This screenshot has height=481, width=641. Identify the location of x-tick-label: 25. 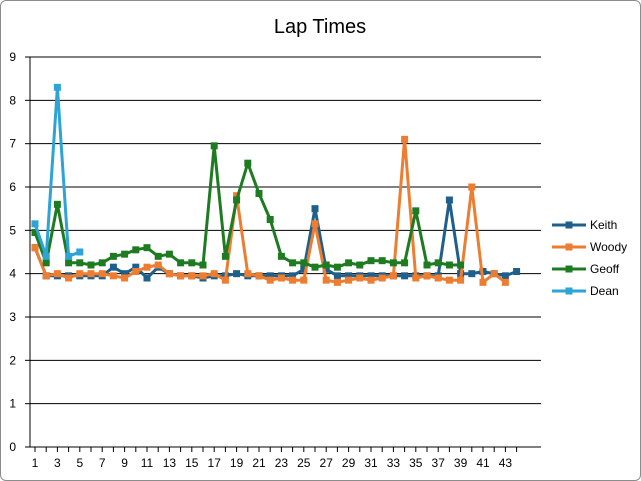
(304, 463).